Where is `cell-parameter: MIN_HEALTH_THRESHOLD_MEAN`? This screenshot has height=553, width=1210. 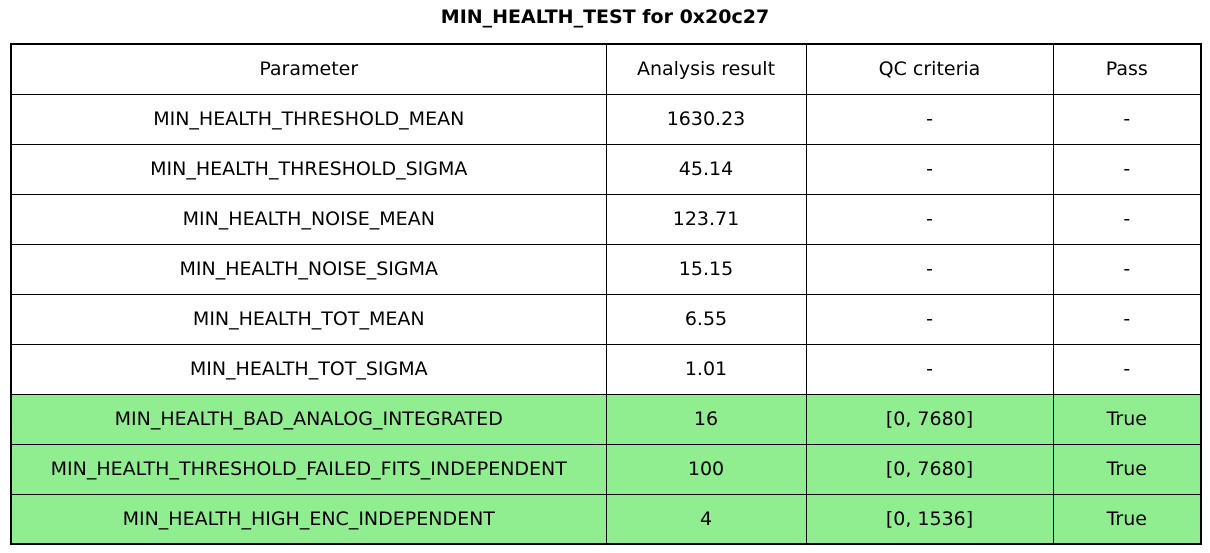
cell-parameter: MIN_HEALTH_THRESHOLD_MEAN is located at coordinates (308, 119).